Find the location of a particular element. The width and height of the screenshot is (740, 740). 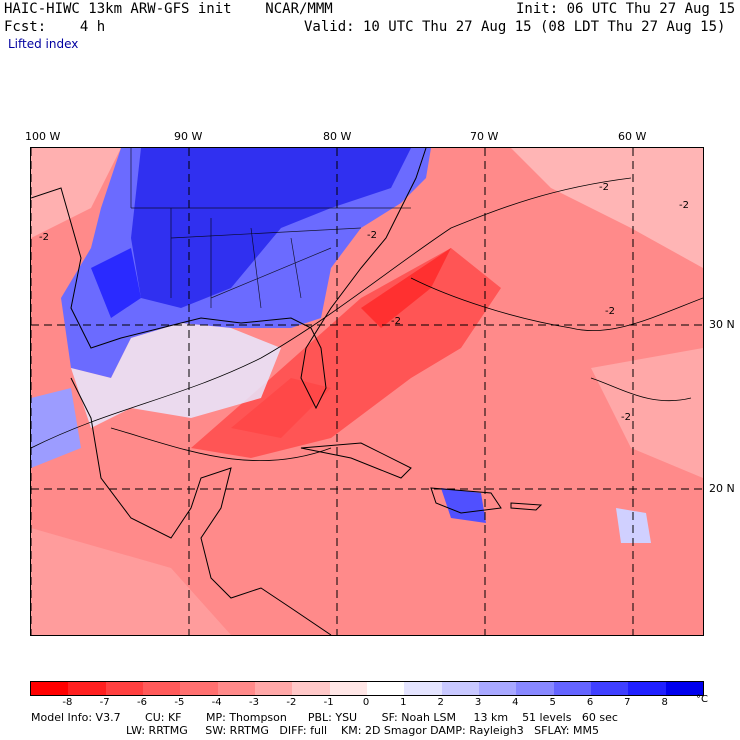

contour-label-4: -2 is located at coordinates (684, 205).